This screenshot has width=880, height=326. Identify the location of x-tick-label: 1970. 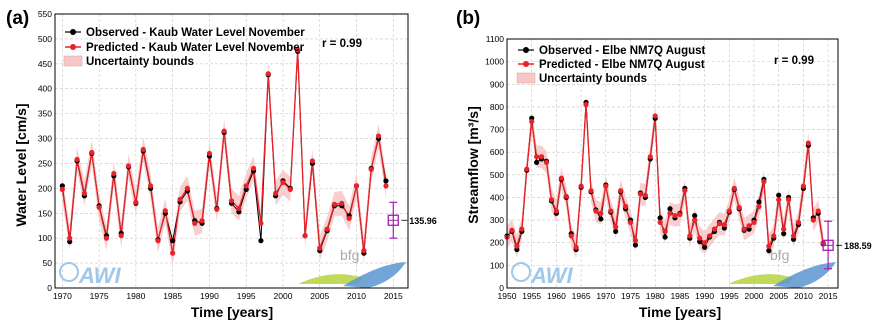
(605, 296).